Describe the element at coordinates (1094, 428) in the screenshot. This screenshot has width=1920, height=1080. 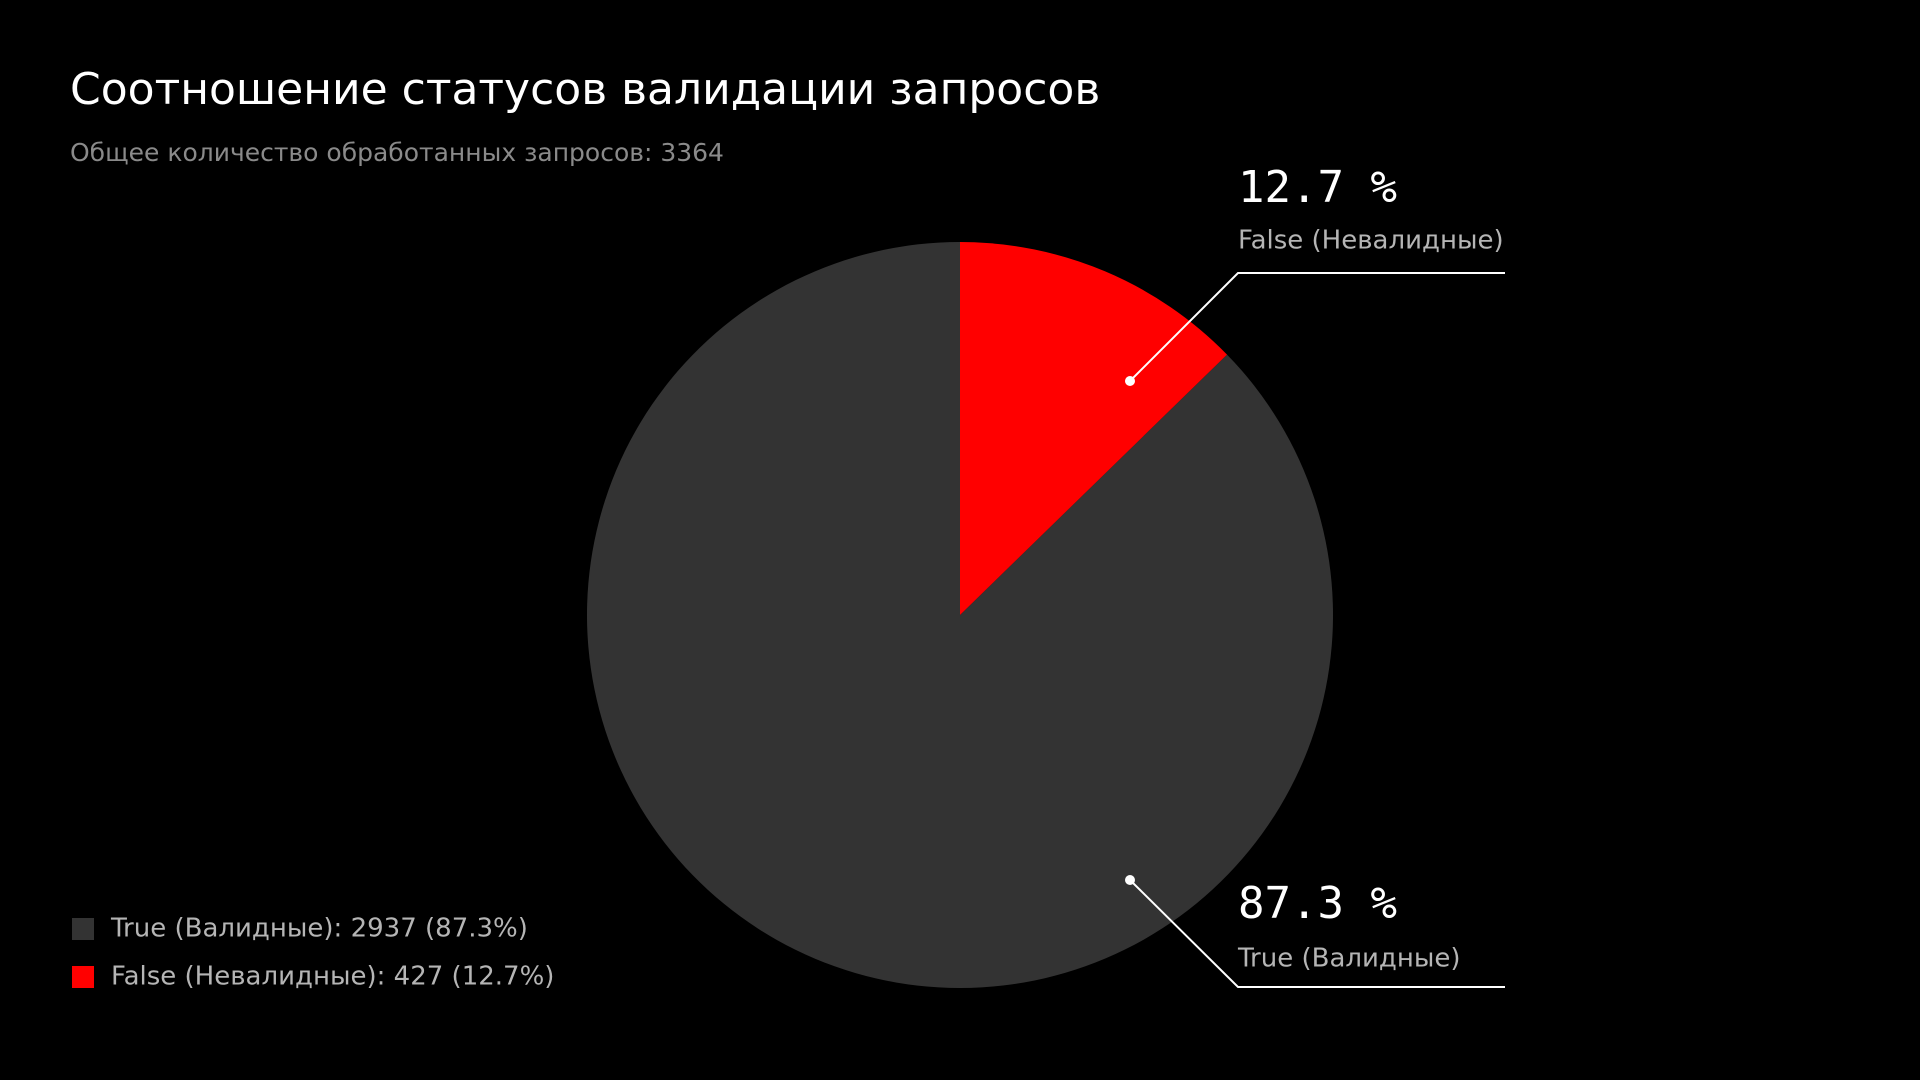
I see `pie-slice` at that location.